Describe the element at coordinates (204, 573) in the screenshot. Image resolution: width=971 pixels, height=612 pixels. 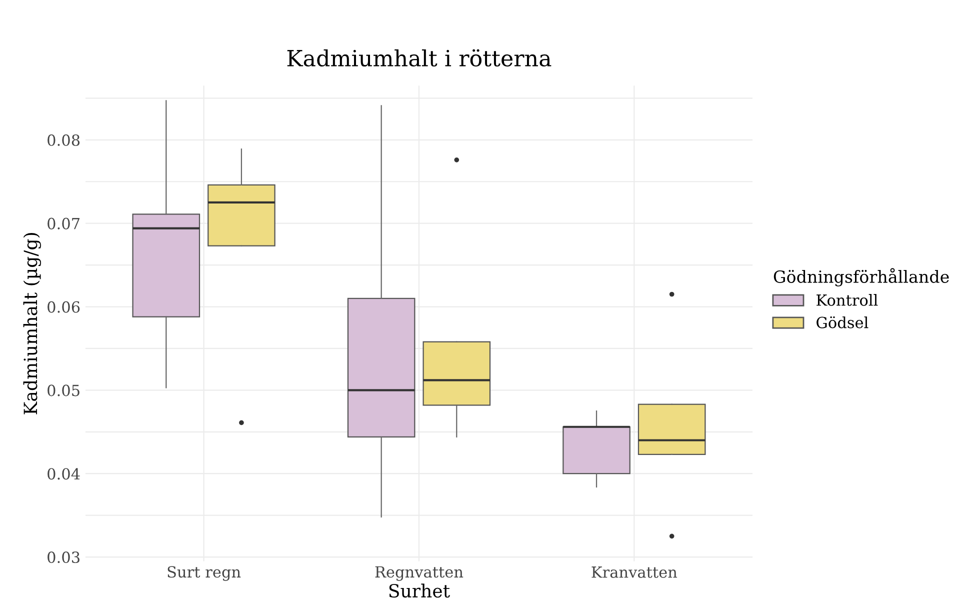
I see `x-tick-label: Surt regn` at that location.